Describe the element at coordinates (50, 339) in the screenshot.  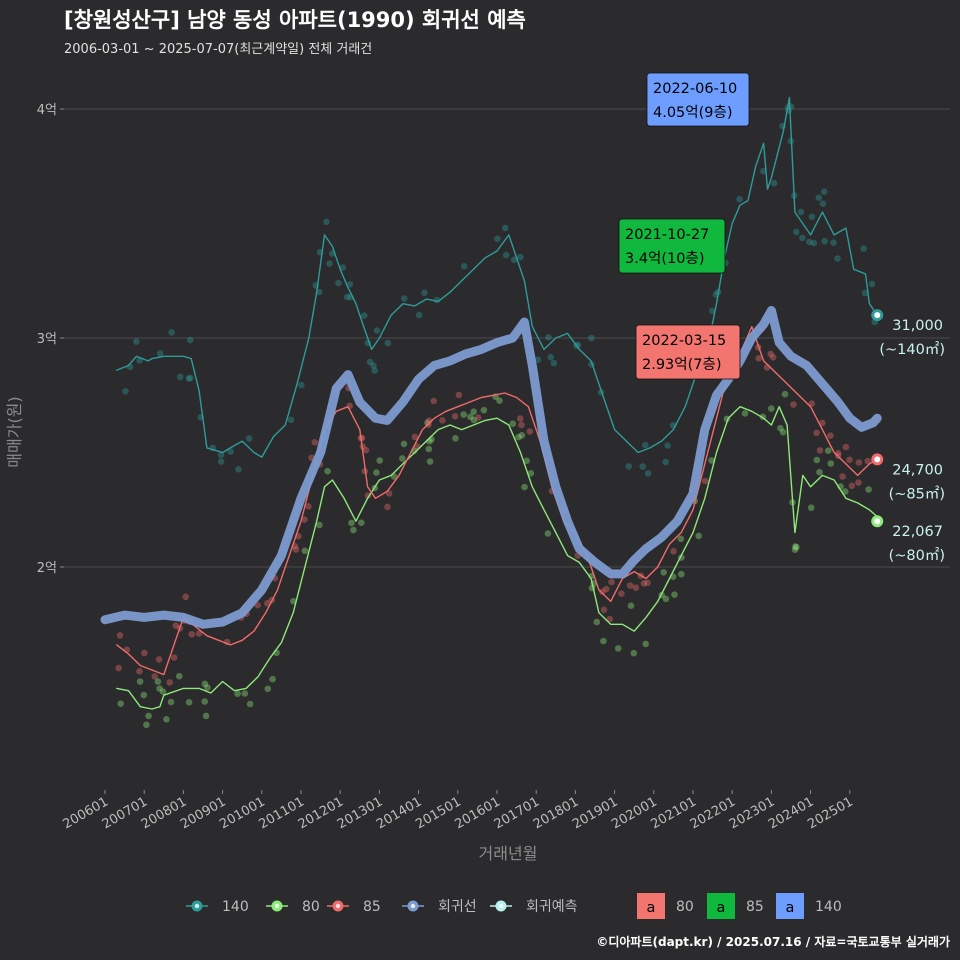
I see `y-axis: 2억 3억 4억` at that location.